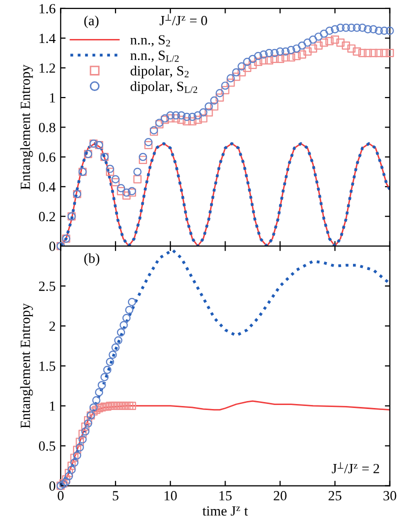 This screenshot has width=399, height=528. Describe the element at coordinates (170, 495) in the screenshot. I see `x-tick-label: 10` at that location.